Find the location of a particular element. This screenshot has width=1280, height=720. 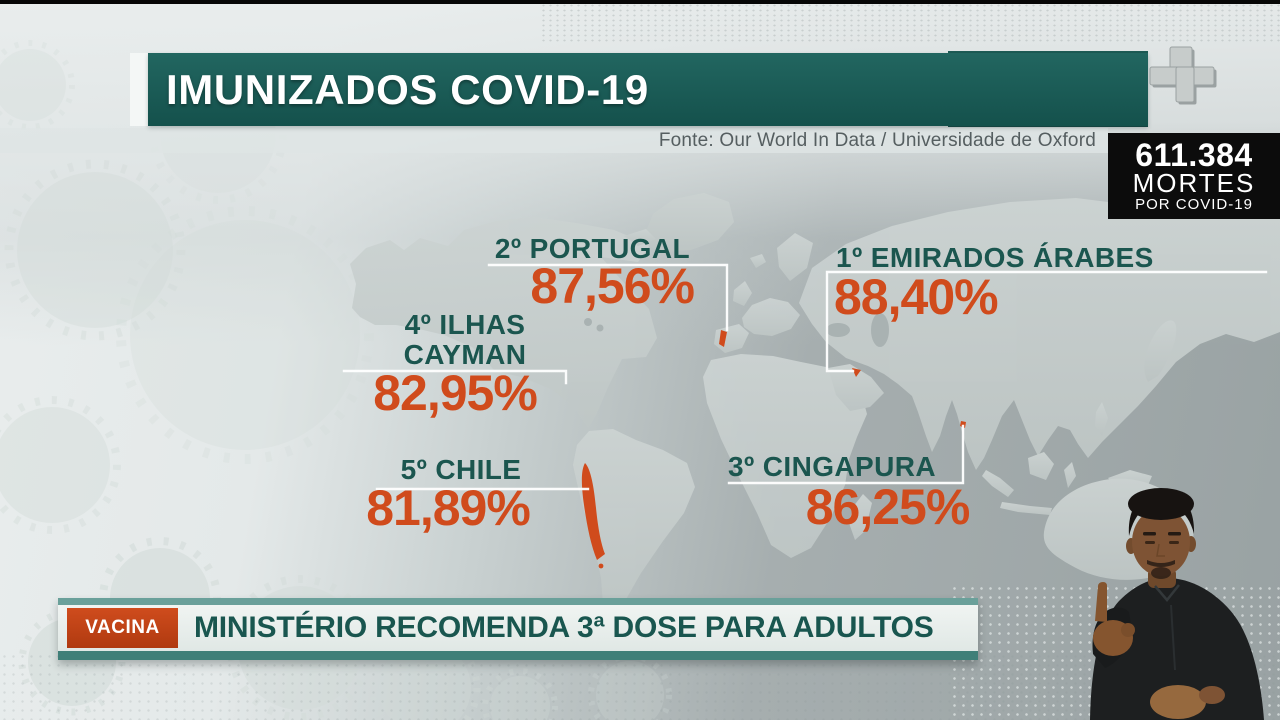

highlight-singapore is located at coordinates (963, 424).